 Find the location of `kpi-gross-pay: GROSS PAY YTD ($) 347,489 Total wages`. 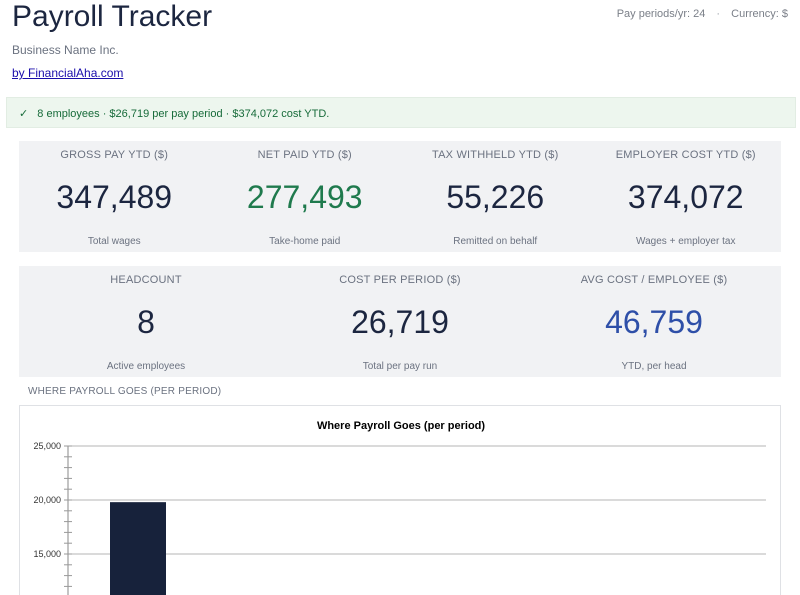

kpi-gross-pay: GROSS PAY YTD ($) 347,489 Total wages is located at coordinates (114, 196).